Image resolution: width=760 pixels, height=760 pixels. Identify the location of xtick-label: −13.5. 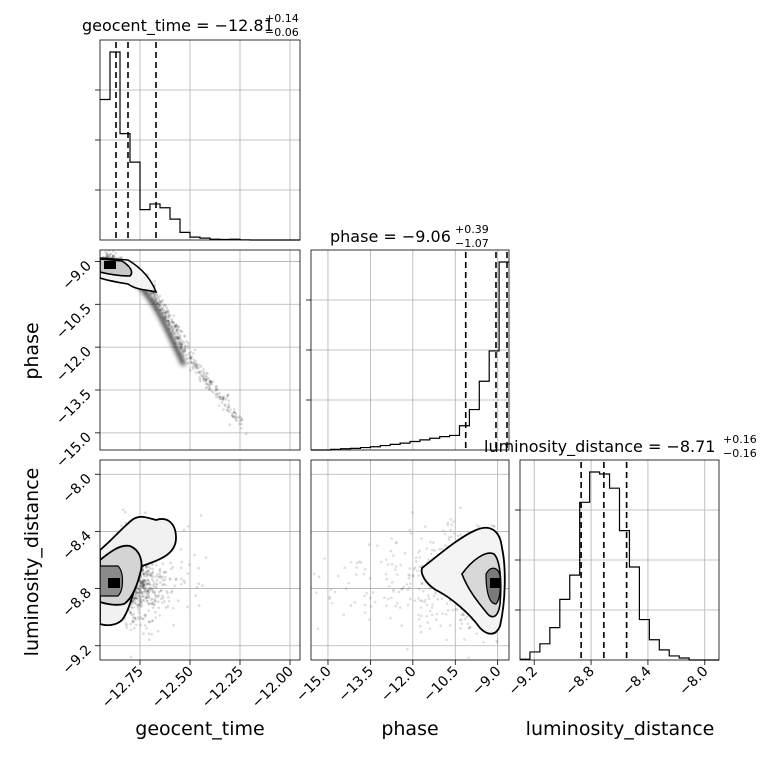
(357, 685).